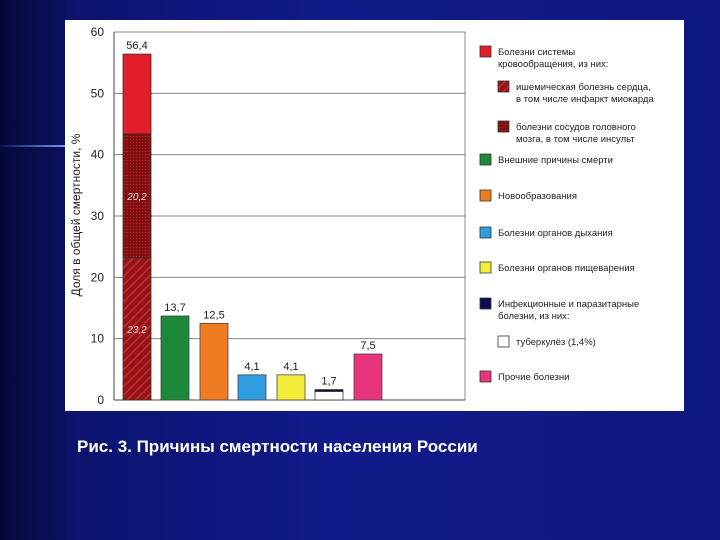 The image size is (720, 540). Describe the element at coordinates (503, 341) in the screenshot. I see `legend-swatch-tuberculosis` at that location.